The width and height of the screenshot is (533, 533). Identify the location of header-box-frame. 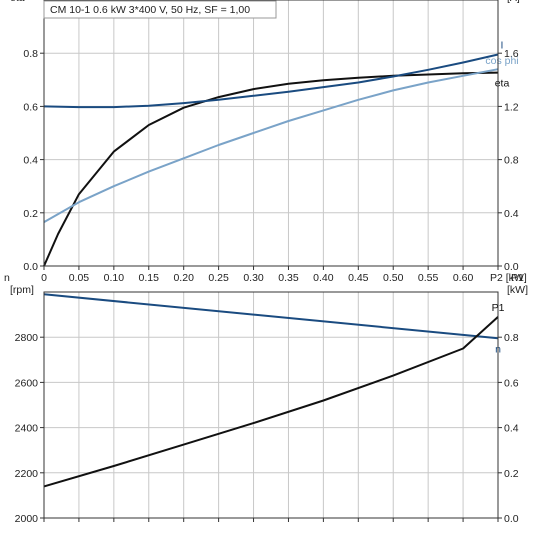
(160, 9).